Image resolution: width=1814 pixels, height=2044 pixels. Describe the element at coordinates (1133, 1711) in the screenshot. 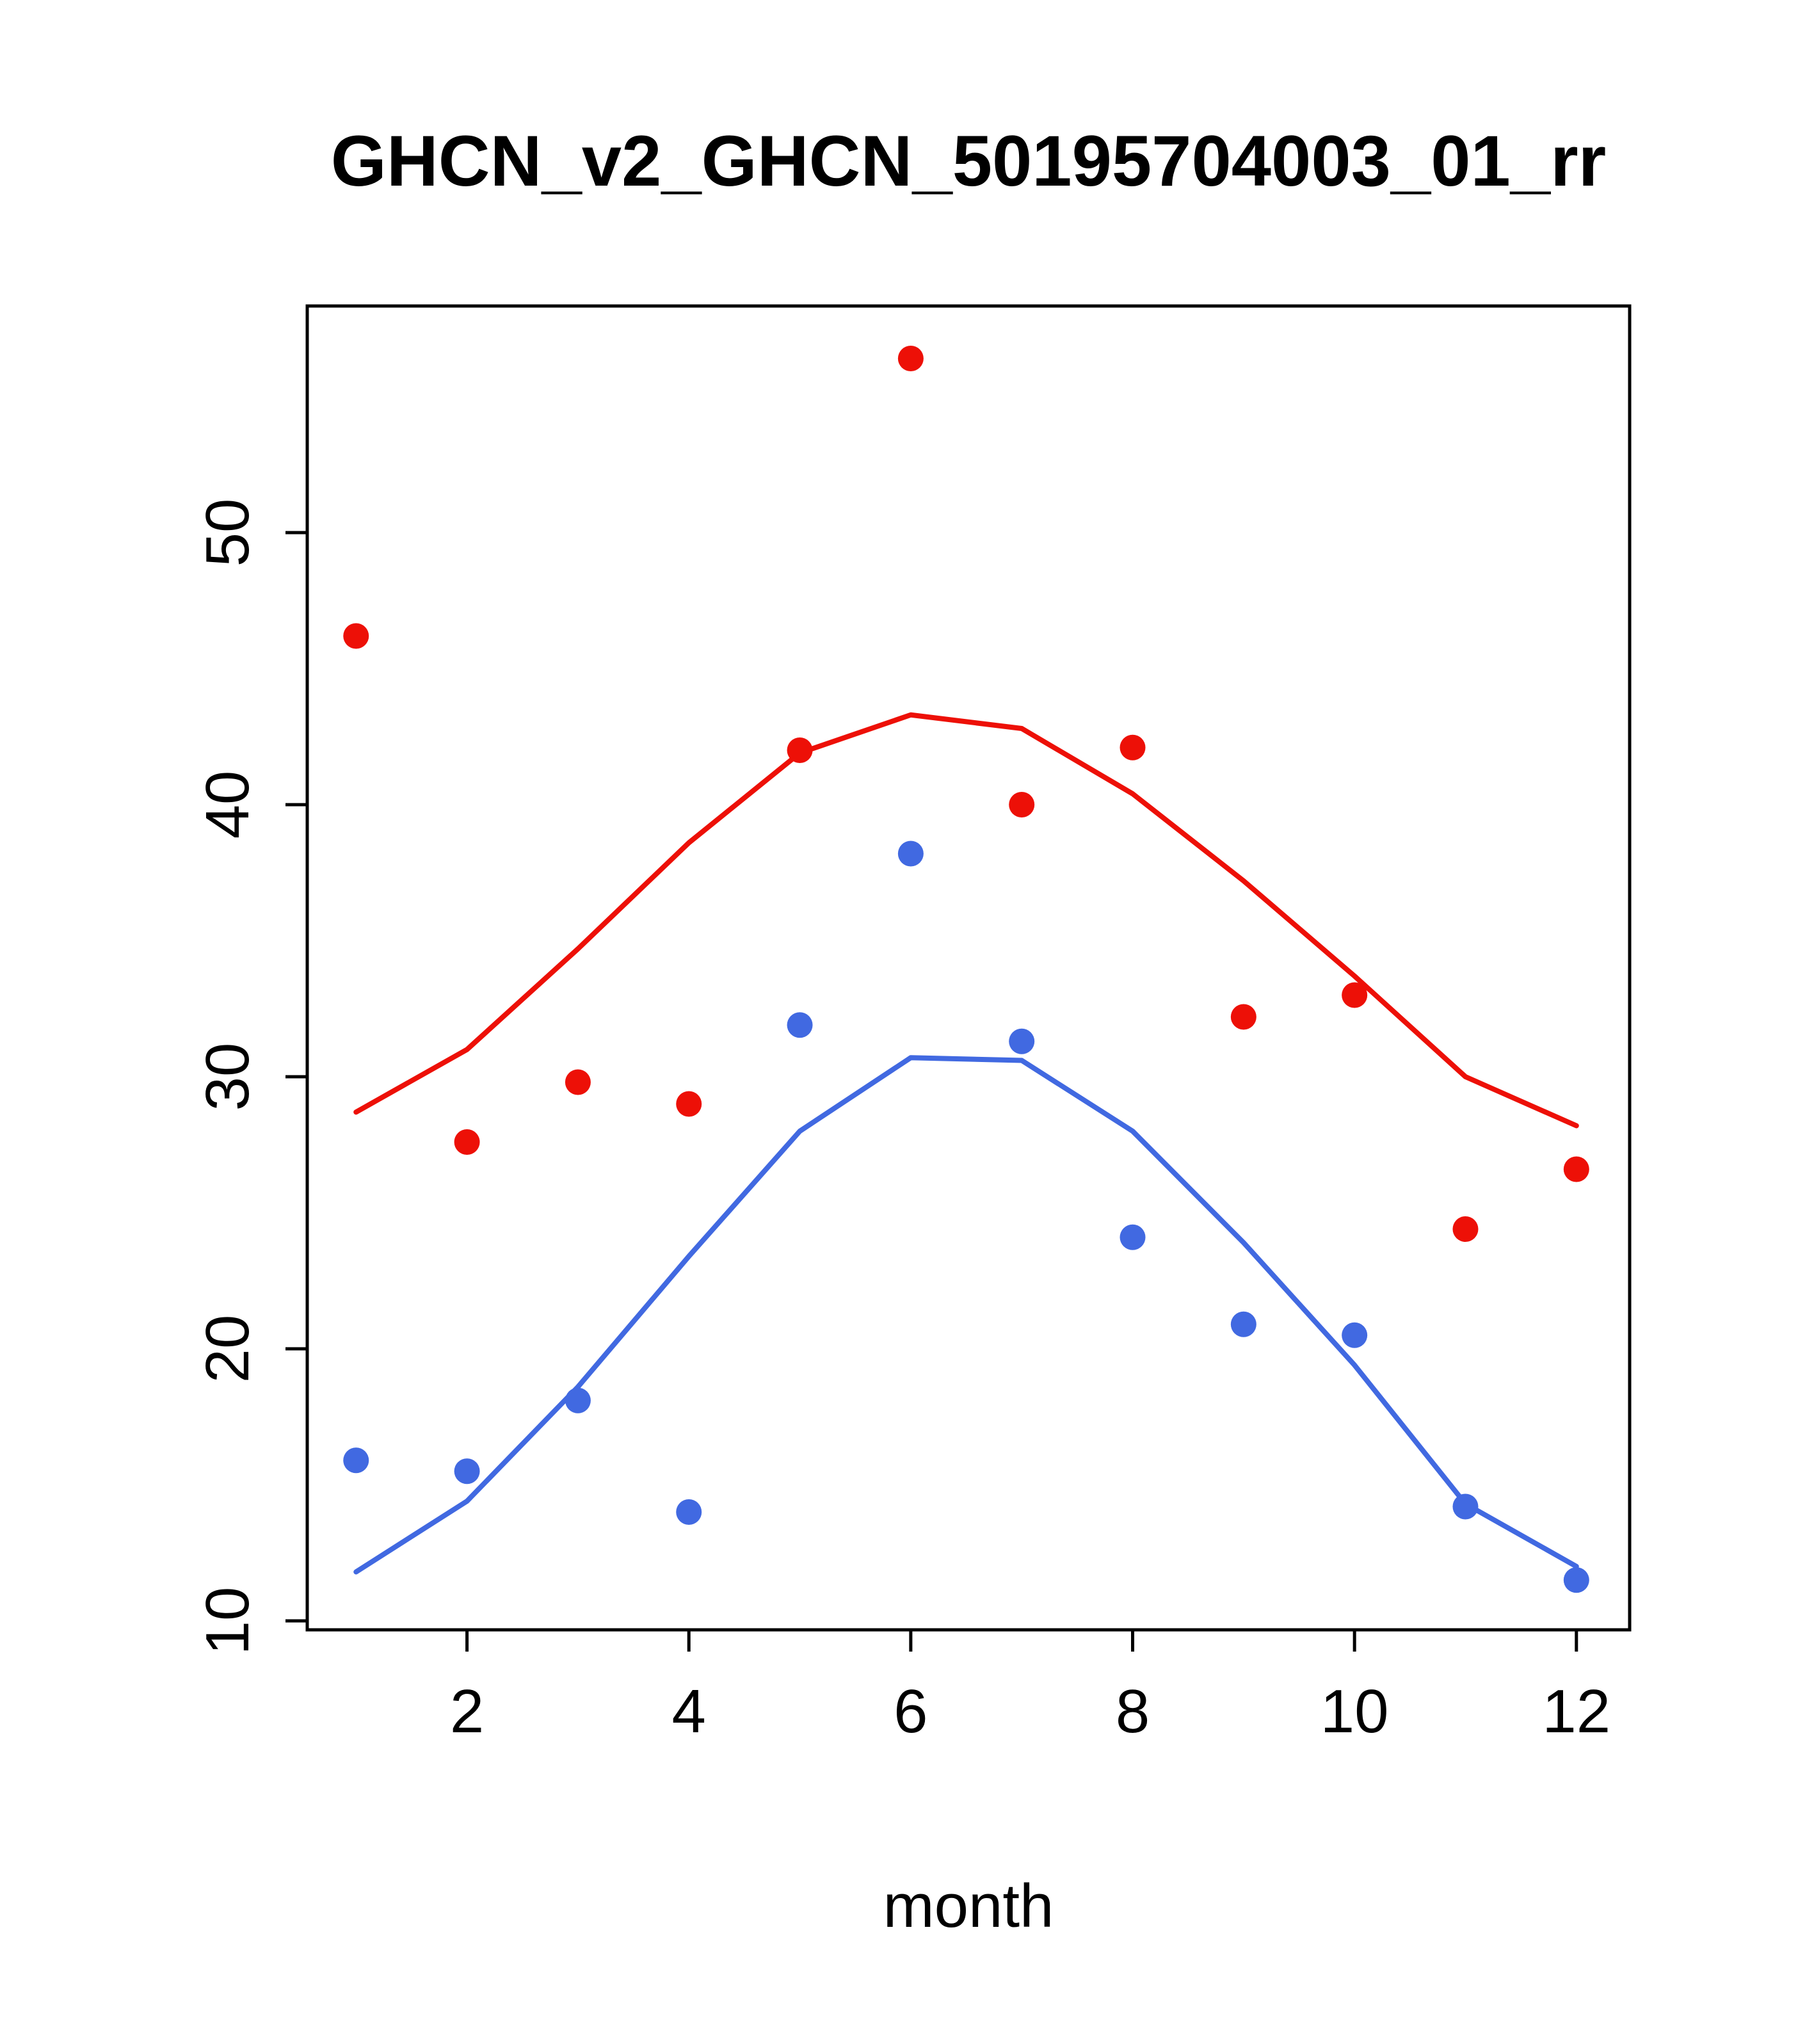

I see `x-tick-label: 8` at that location.